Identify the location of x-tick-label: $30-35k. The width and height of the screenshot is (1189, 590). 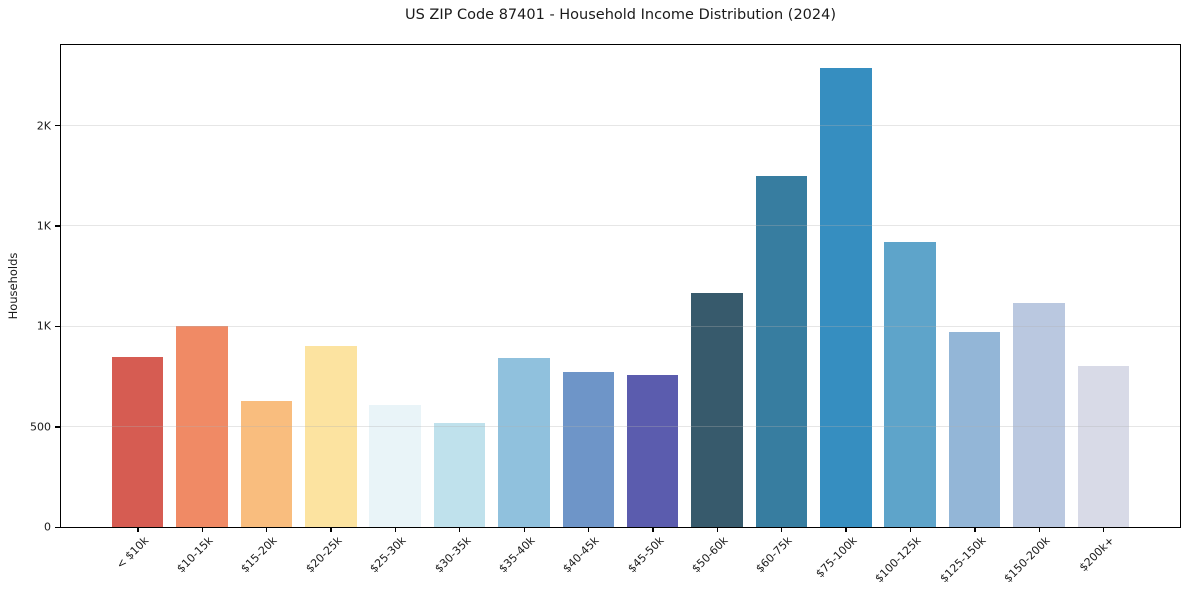
(452, 555).